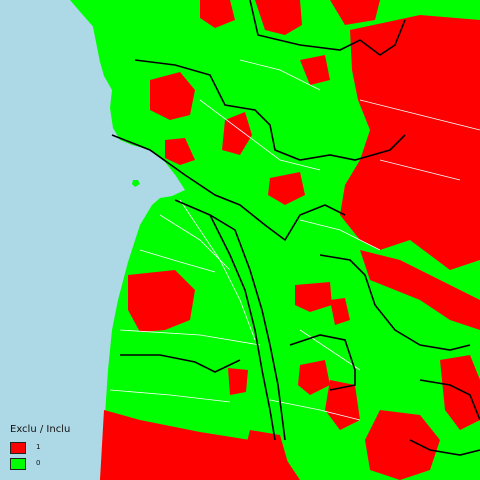  What do you see at coordinates (50, 464) in the screenshot?
I see `legend-item-included: 0` at bounding box center [50, 464].